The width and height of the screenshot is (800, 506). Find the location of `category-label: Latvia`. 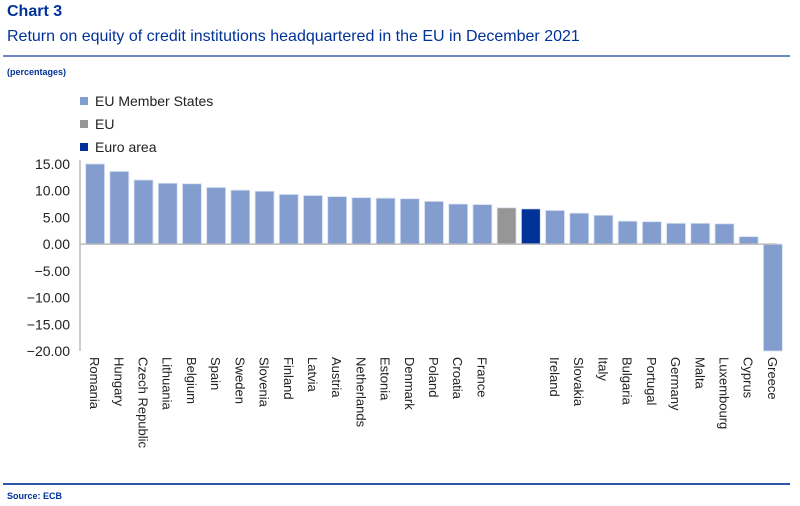

category-label: Latvia is located at coordinates (312, 374).